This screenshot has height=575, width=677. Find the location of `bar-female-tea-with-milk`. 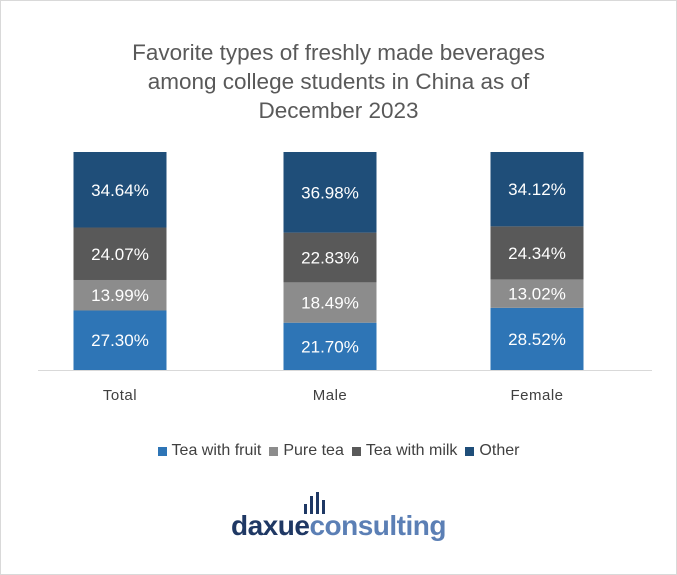

bar-female-tea-with-milk is located at coordinates (537, 253).